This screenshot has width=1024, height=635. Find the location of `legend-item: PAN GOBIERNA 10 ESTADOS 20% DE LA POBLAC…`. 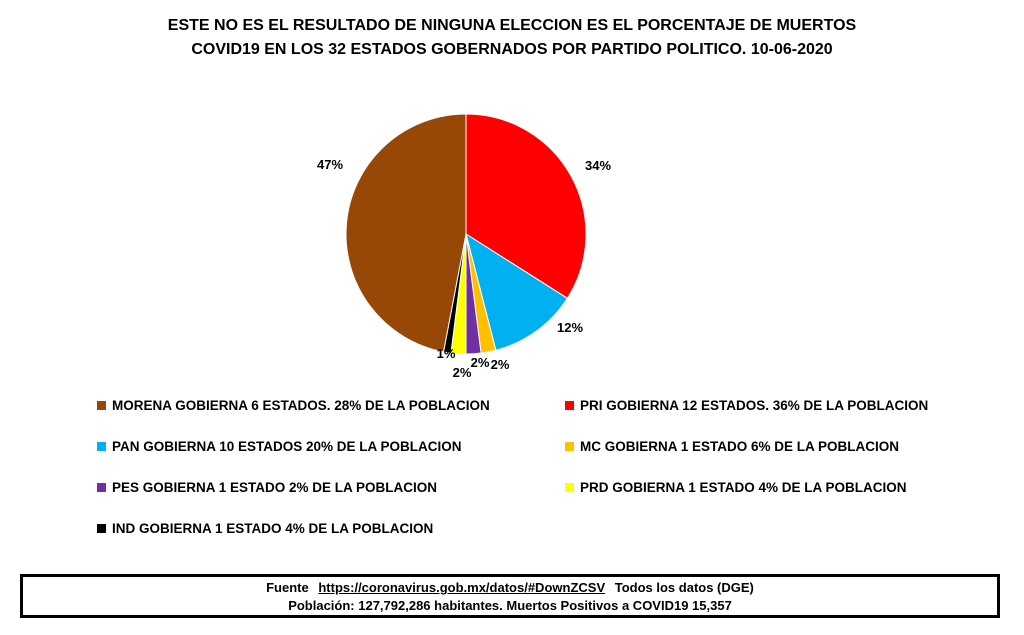

legend-item: PAN GOBIERNA 10 ESTADOS 20% DE LA POBLAC… is located at coordinates (279, 446).